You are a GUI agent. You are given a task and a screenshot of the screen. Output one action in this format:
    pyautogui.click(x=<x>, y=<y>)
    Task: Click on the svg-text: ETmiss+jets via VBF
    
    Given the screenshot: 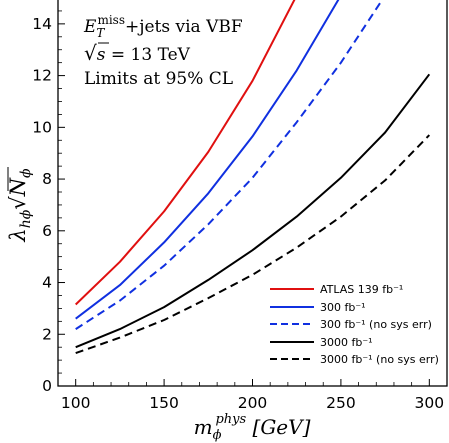 What is the action you would take?
    pyautogui.click(x=163, y=26)
    